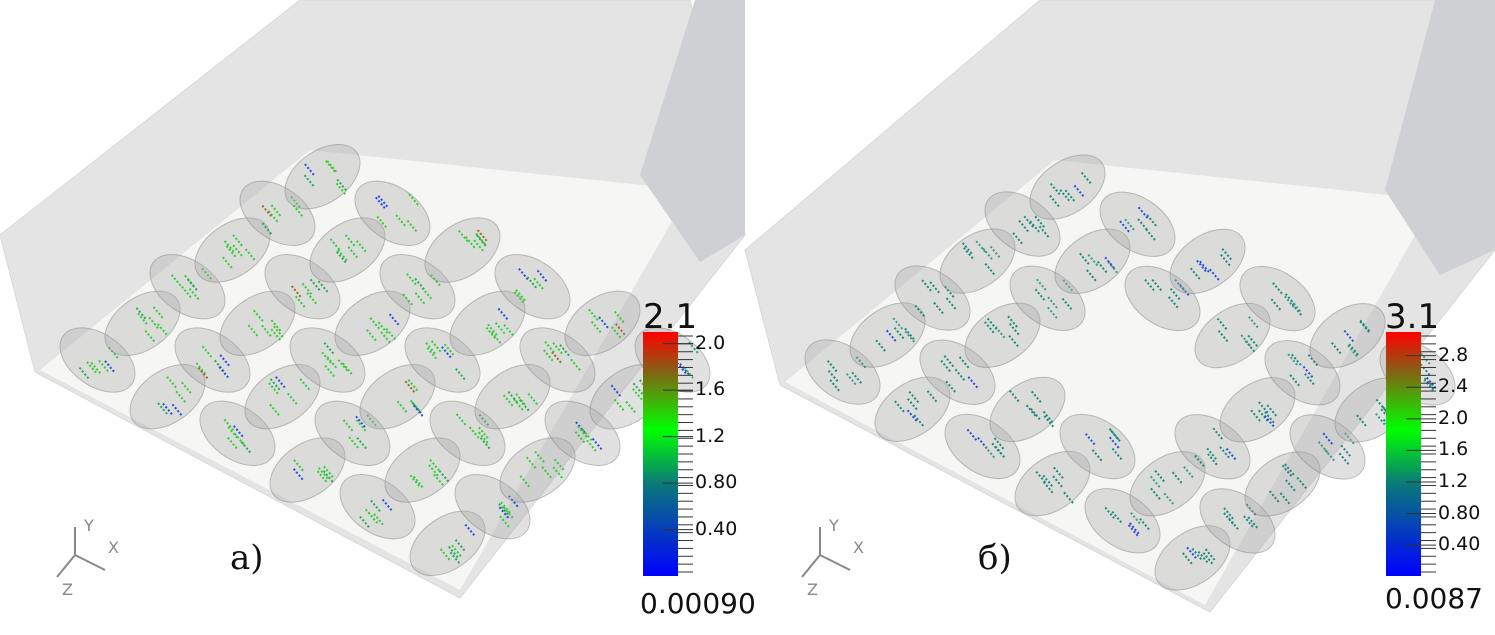  I want to click on axis-x-icon, so click(90, 562).